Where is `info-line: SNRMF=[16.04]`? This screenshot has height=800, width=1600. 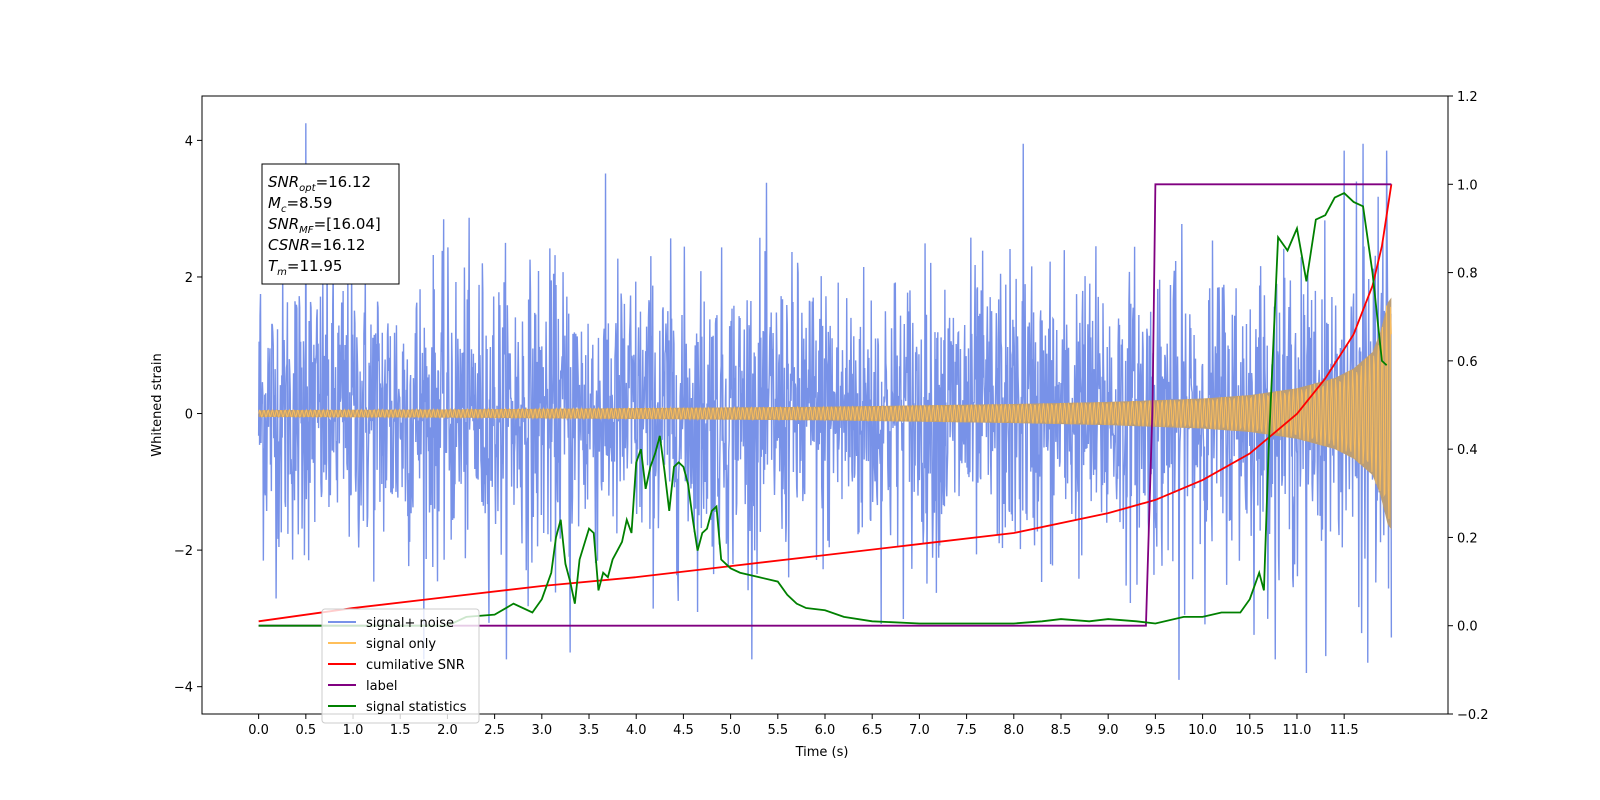 info-line: SNRMF=[16.04] is located at coordinates (324, 225).